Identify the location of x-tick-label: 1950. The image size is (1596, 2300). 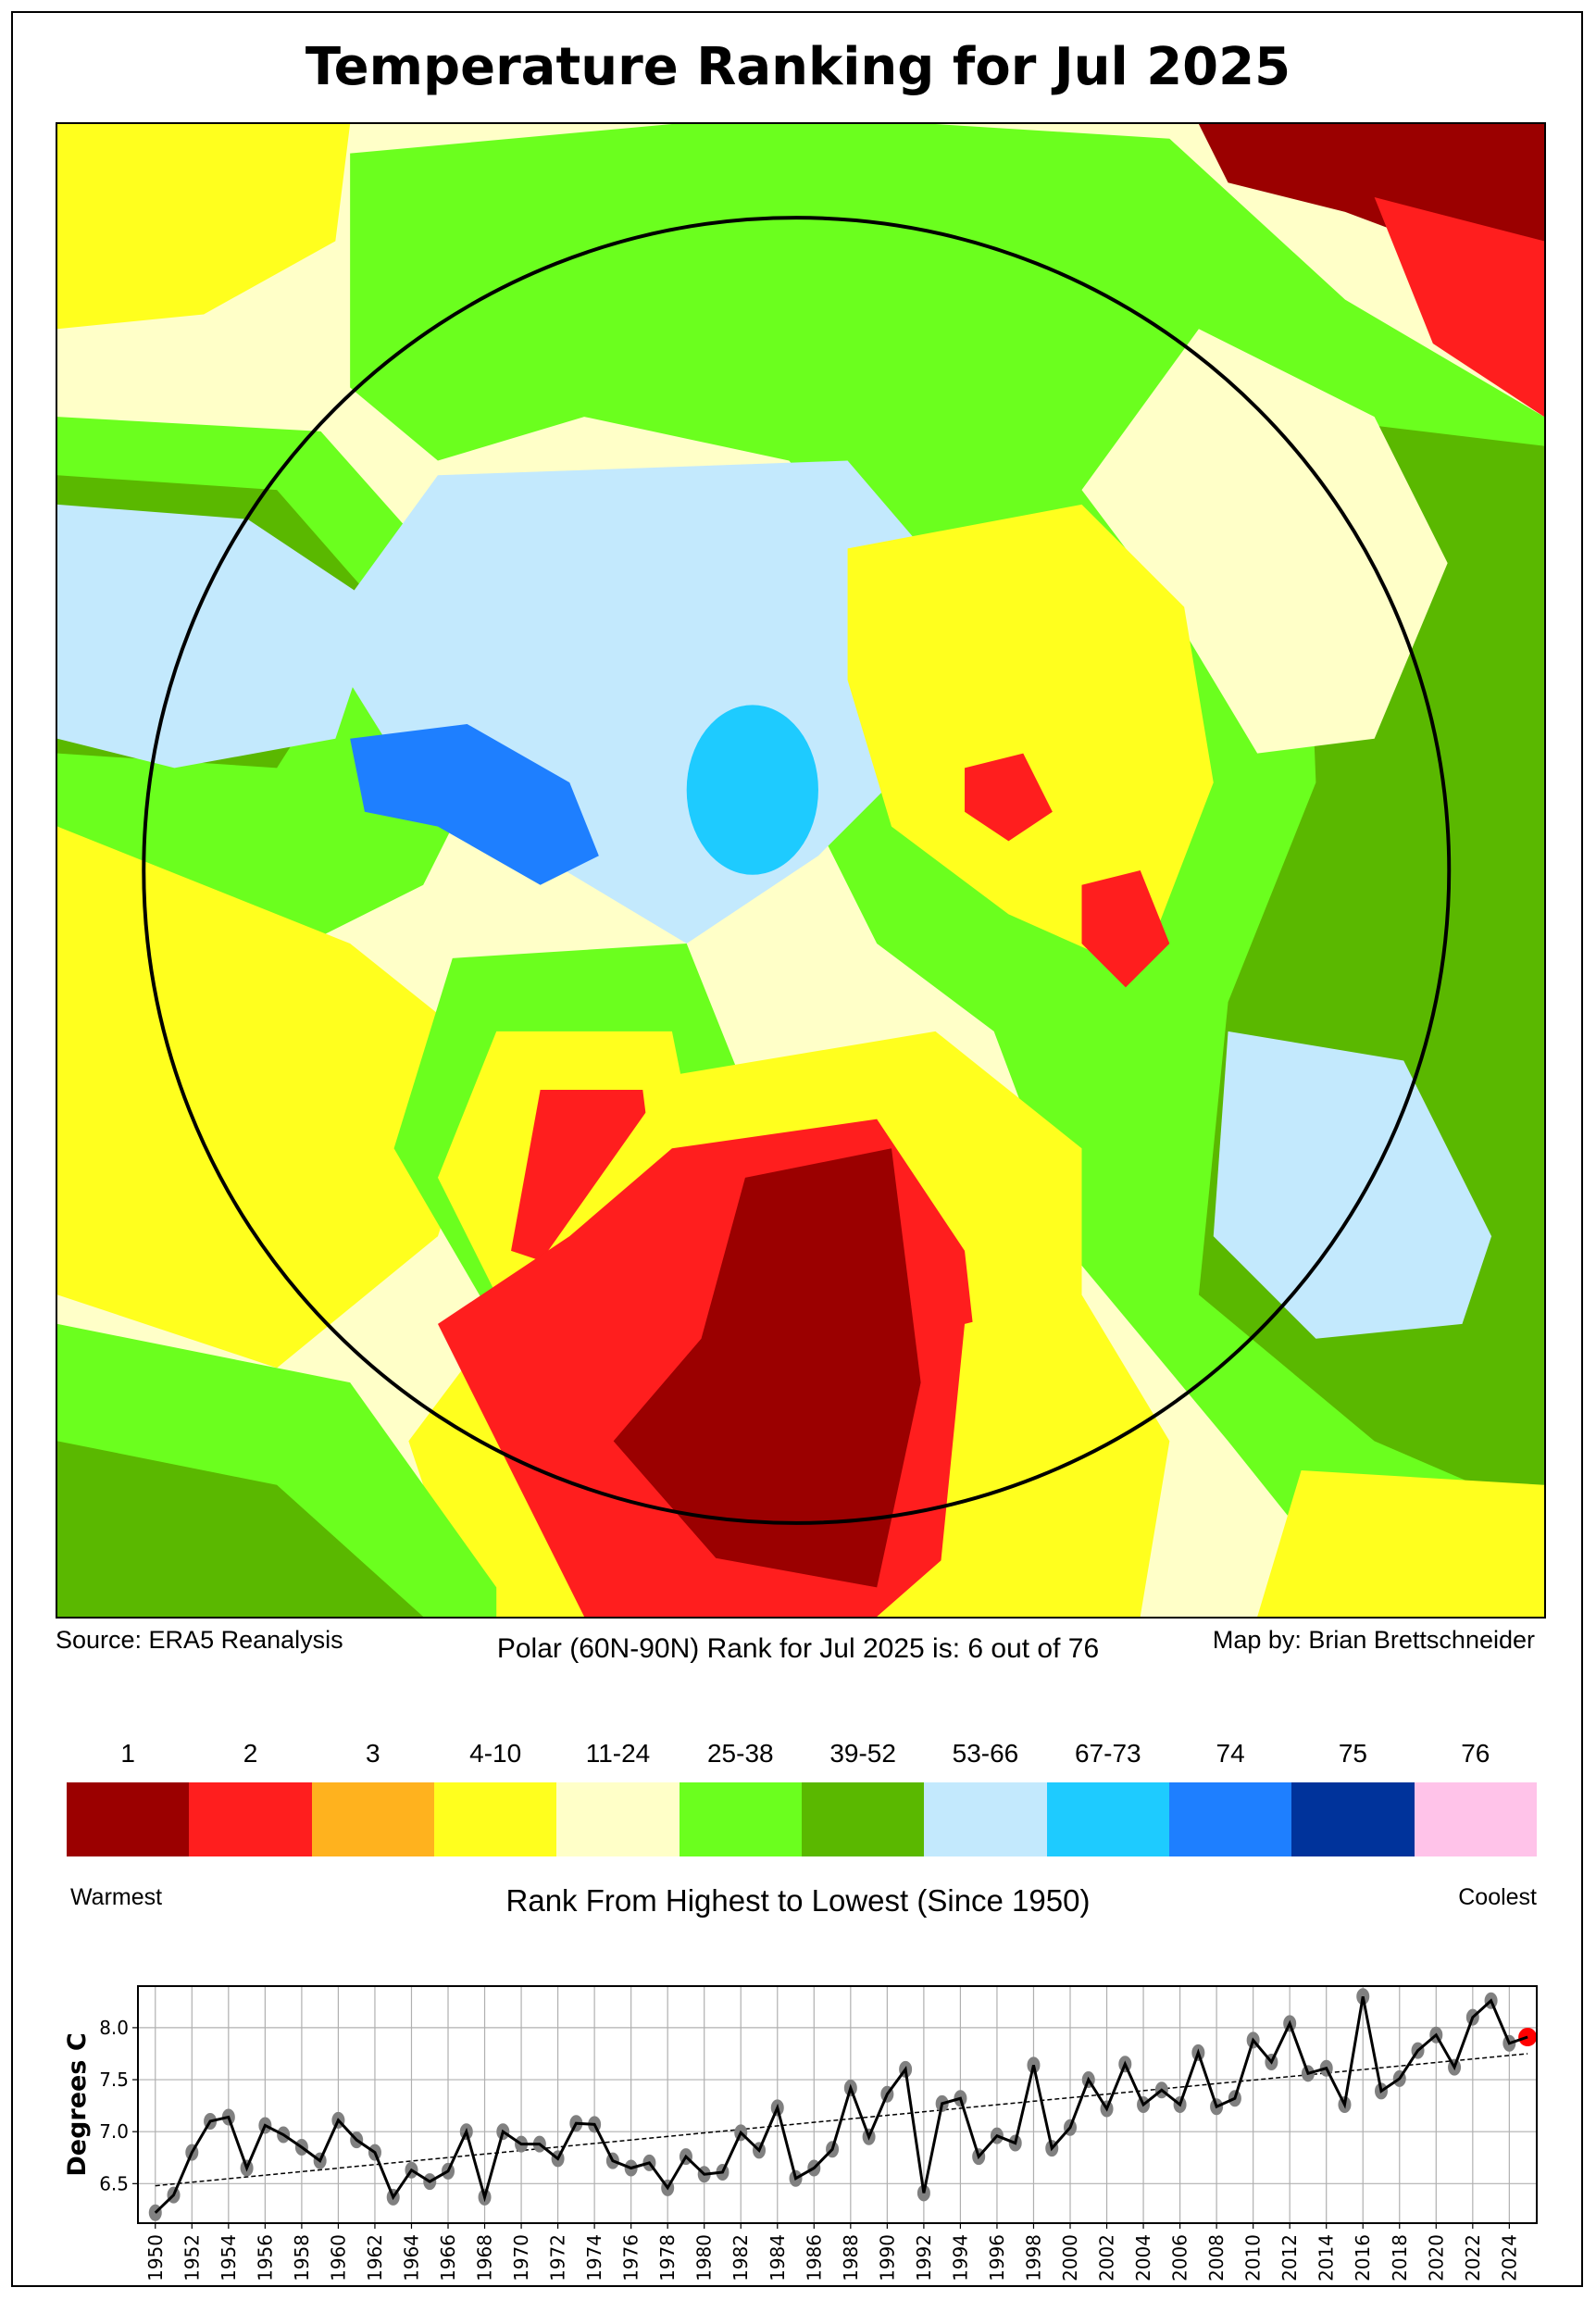
(155, 2258).